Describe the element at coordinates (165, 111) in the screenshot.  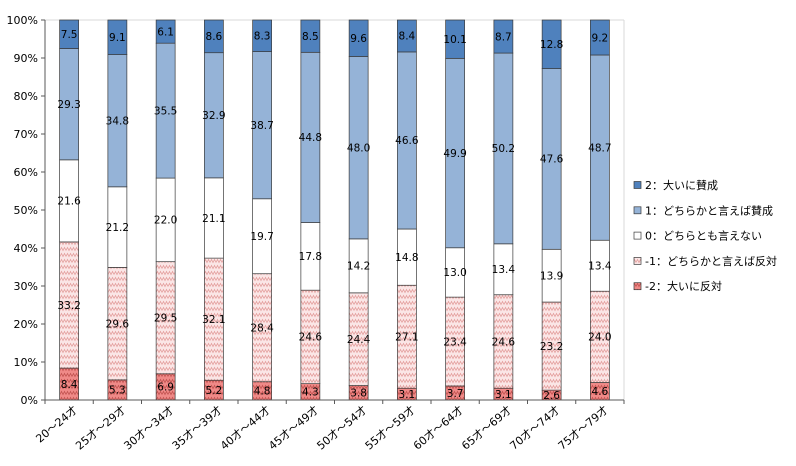
I see `data-label-c3-s2: 35.5` at that location.